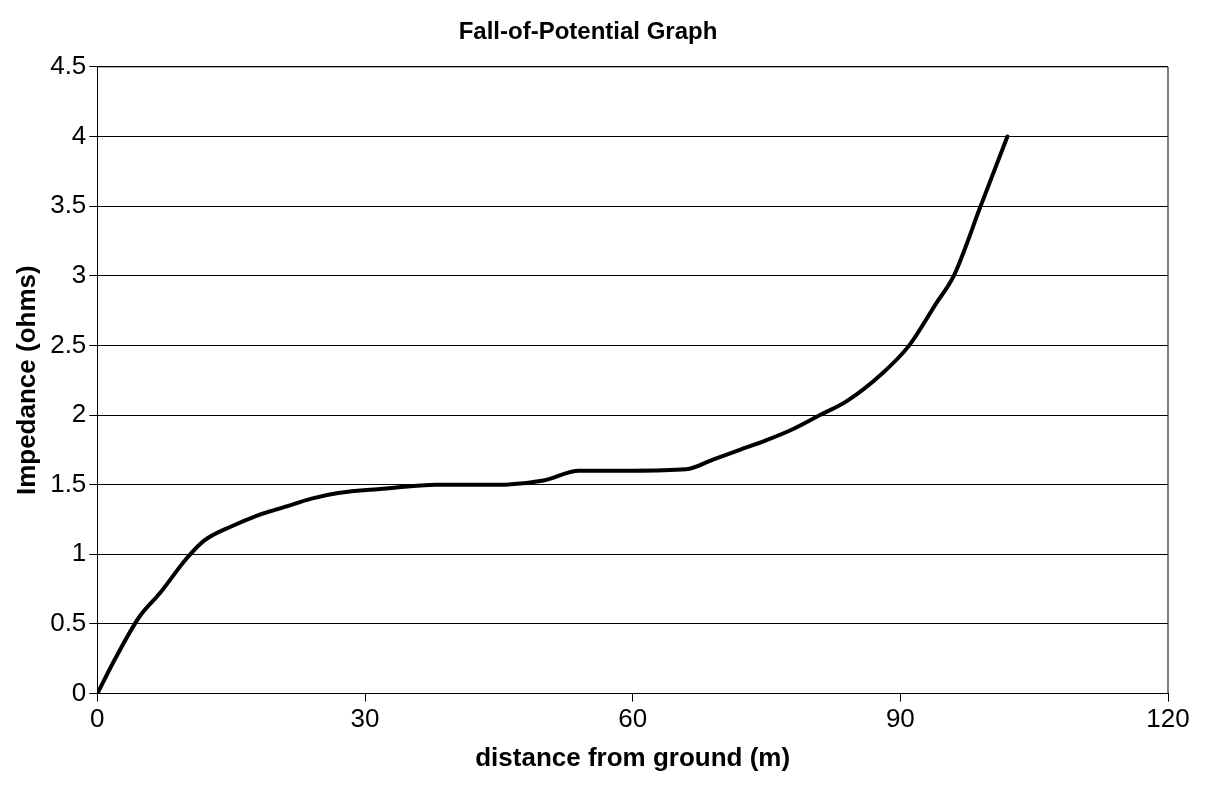 This screenshot has width=1218, height=791. I want to click on chart-title: Fall-of-Potential Graph, so click(588, 31).